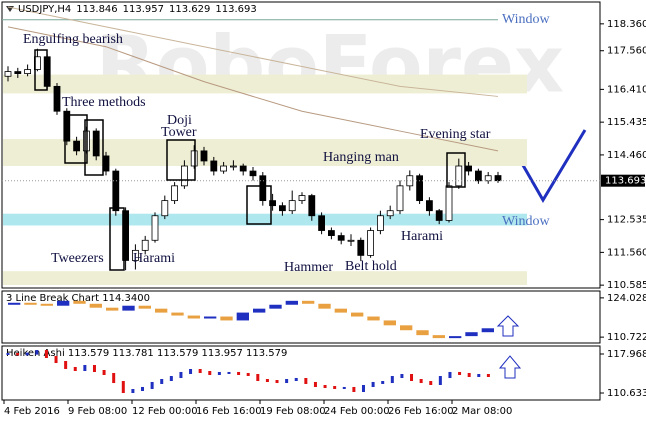 This screenshot has height=422, width=646. I want to click on y-tick-label: 112.535, so click(626, 220).